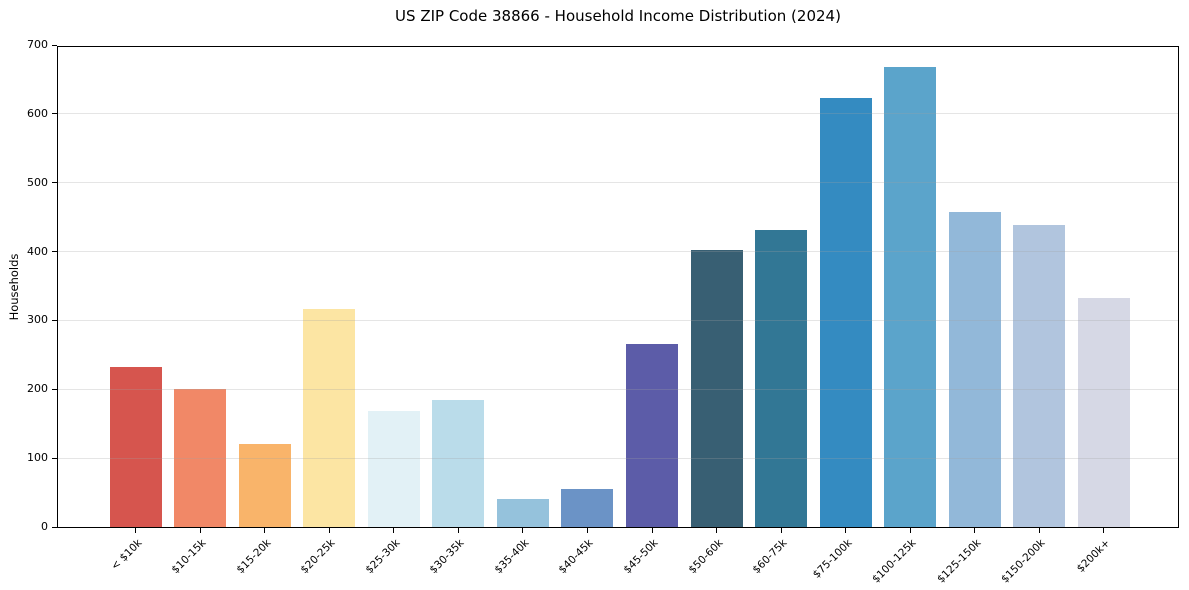  I want to click on y-axis-label: Households, so click(14, 287).